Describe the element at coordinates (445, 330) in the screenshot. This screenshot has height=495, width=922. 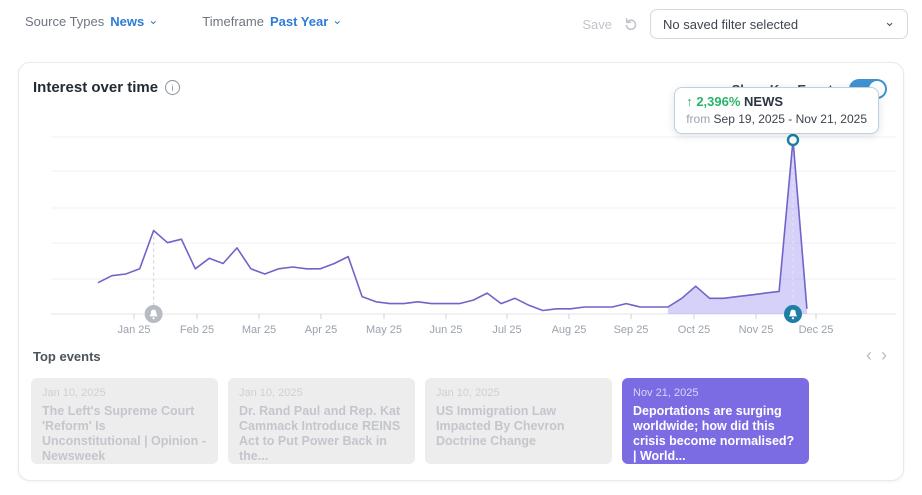
I see `x-axis-label: Jun 25` at that location.